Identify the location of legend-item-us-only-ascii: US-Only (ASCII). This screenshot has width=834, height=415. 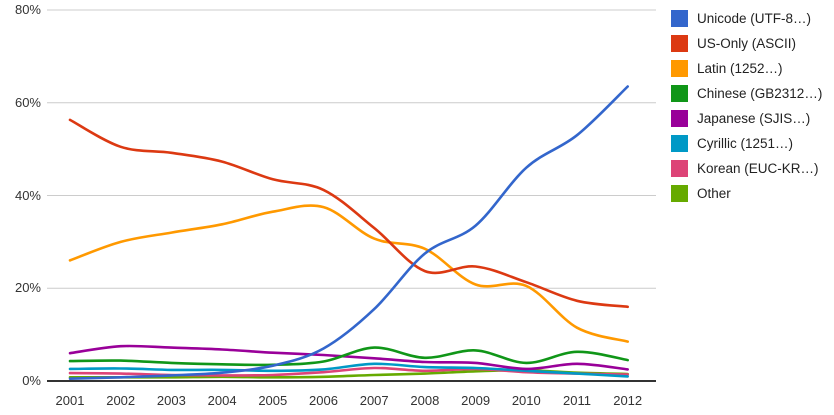
(746, 43).